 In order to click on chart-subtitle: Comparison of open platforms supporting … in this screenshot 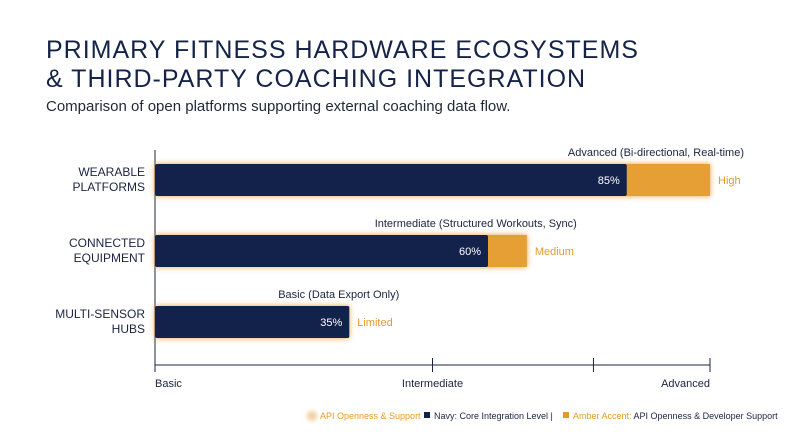, I will do `click(278, 106)`.